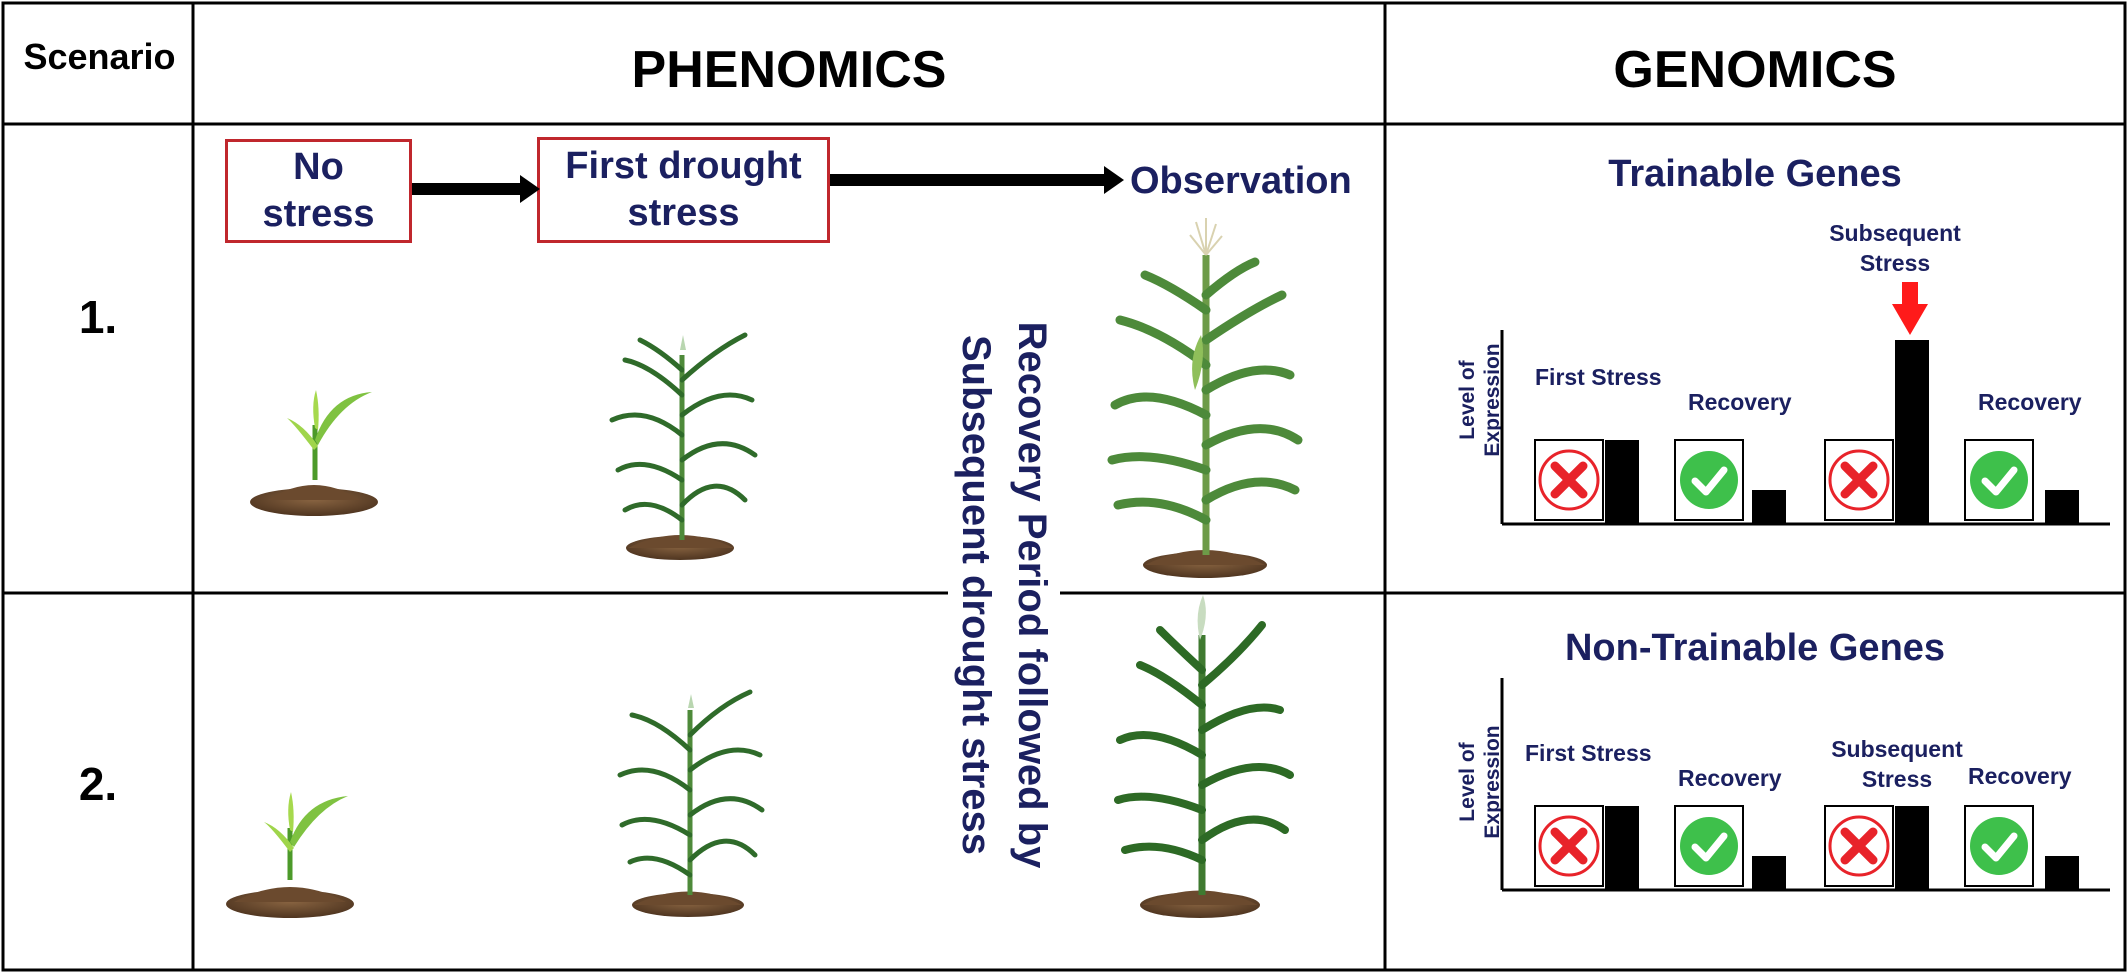 This screenshot has width=2128, height=975. Describe the element at coordinates (1895, 233) in the screenshot. I see `t-label-subsequent-line1: Subsequent` at that location.